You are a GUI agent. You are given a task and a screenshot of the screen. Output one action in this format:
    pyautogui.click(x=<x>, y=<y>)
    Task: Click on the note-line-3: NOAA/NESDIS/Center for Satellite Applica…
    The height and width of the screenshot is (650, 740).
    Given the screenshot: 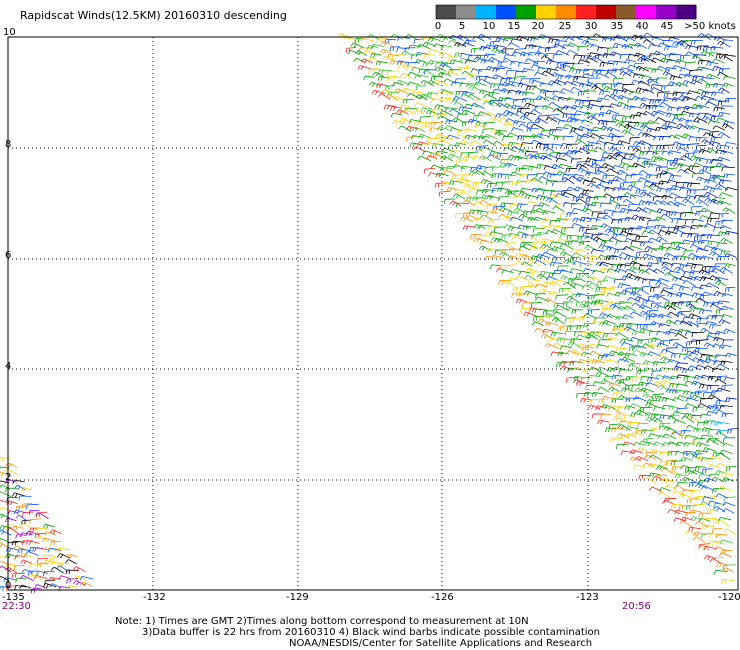 What is the action you would take?
    pyautogui.click(x=441, y=643)
    